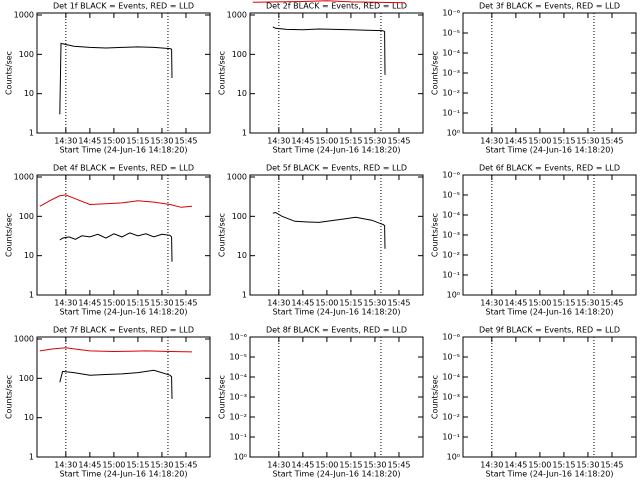  I want to click on panel-title: Det 6f BLACK = Events, RED = LLD, so click(549, 168).